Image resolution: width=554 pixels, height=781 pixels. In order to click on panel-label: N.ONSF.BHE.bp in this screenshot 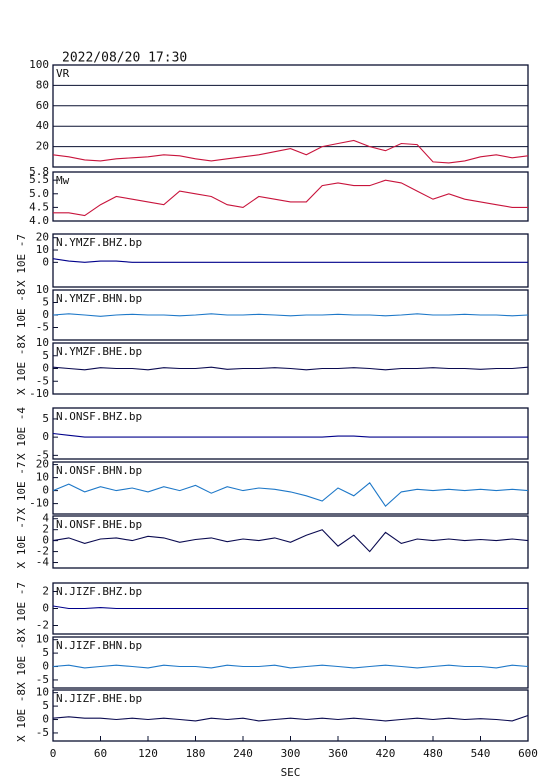, I will do `click(99, 524)`.